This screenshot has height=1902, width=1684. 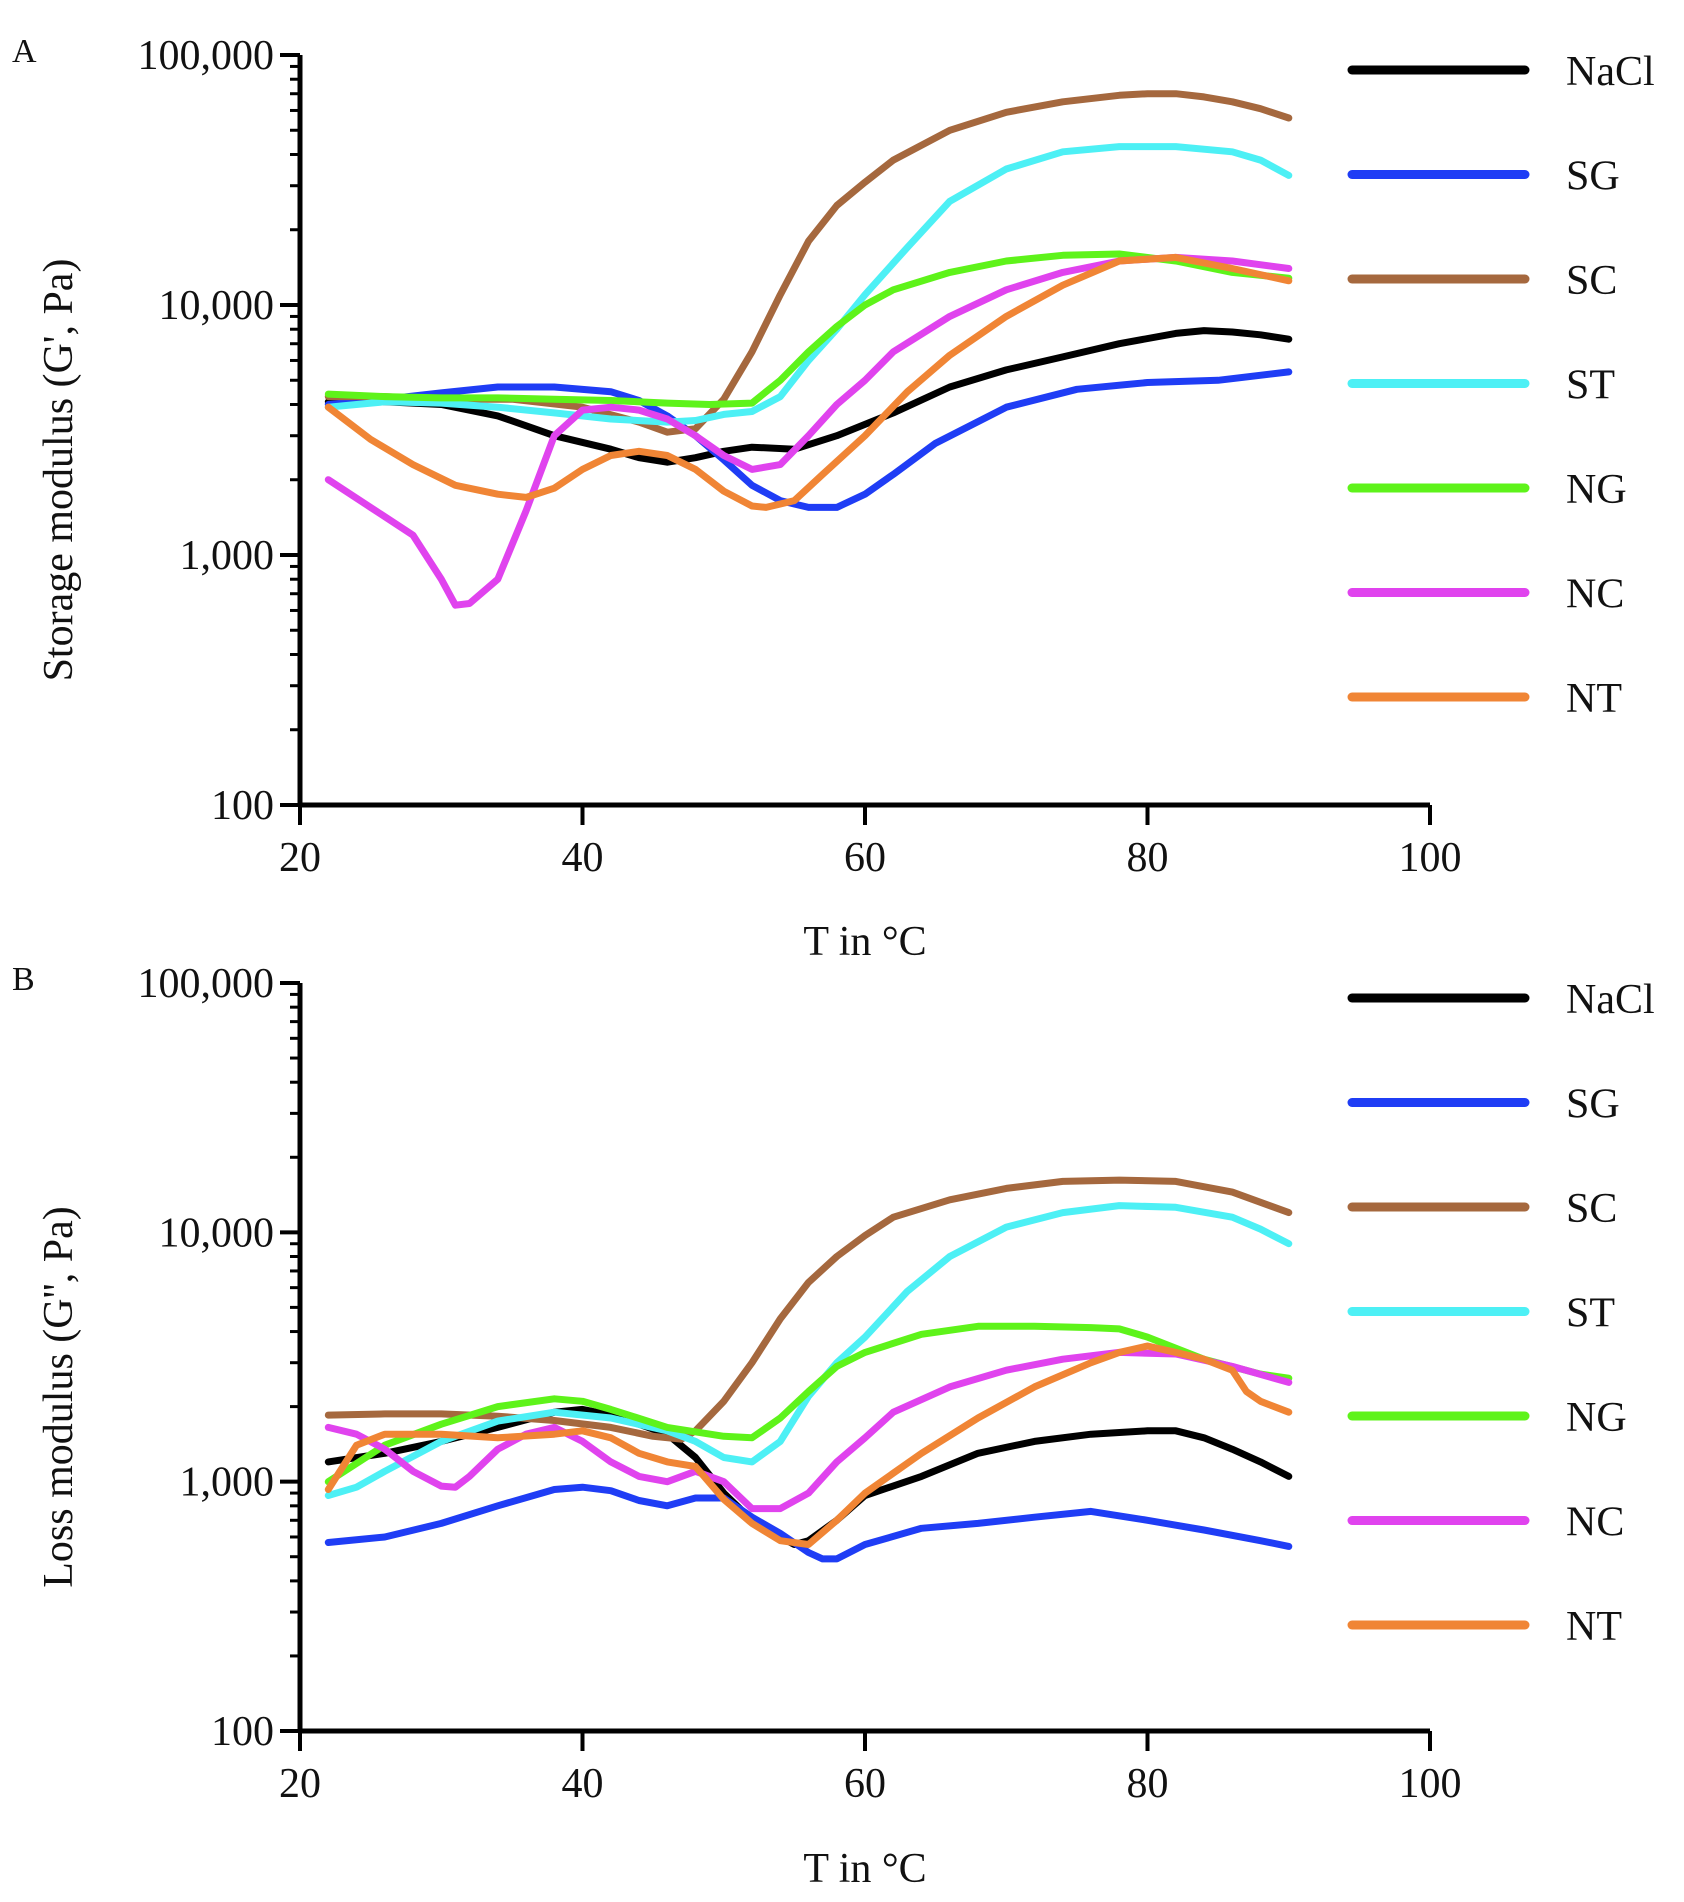 What do you see at coordinates (59, 1396) in the screenshot?
I see `y-axis-title: Loss modulus (G'', Pa)` at bounding box center [59, 1396].